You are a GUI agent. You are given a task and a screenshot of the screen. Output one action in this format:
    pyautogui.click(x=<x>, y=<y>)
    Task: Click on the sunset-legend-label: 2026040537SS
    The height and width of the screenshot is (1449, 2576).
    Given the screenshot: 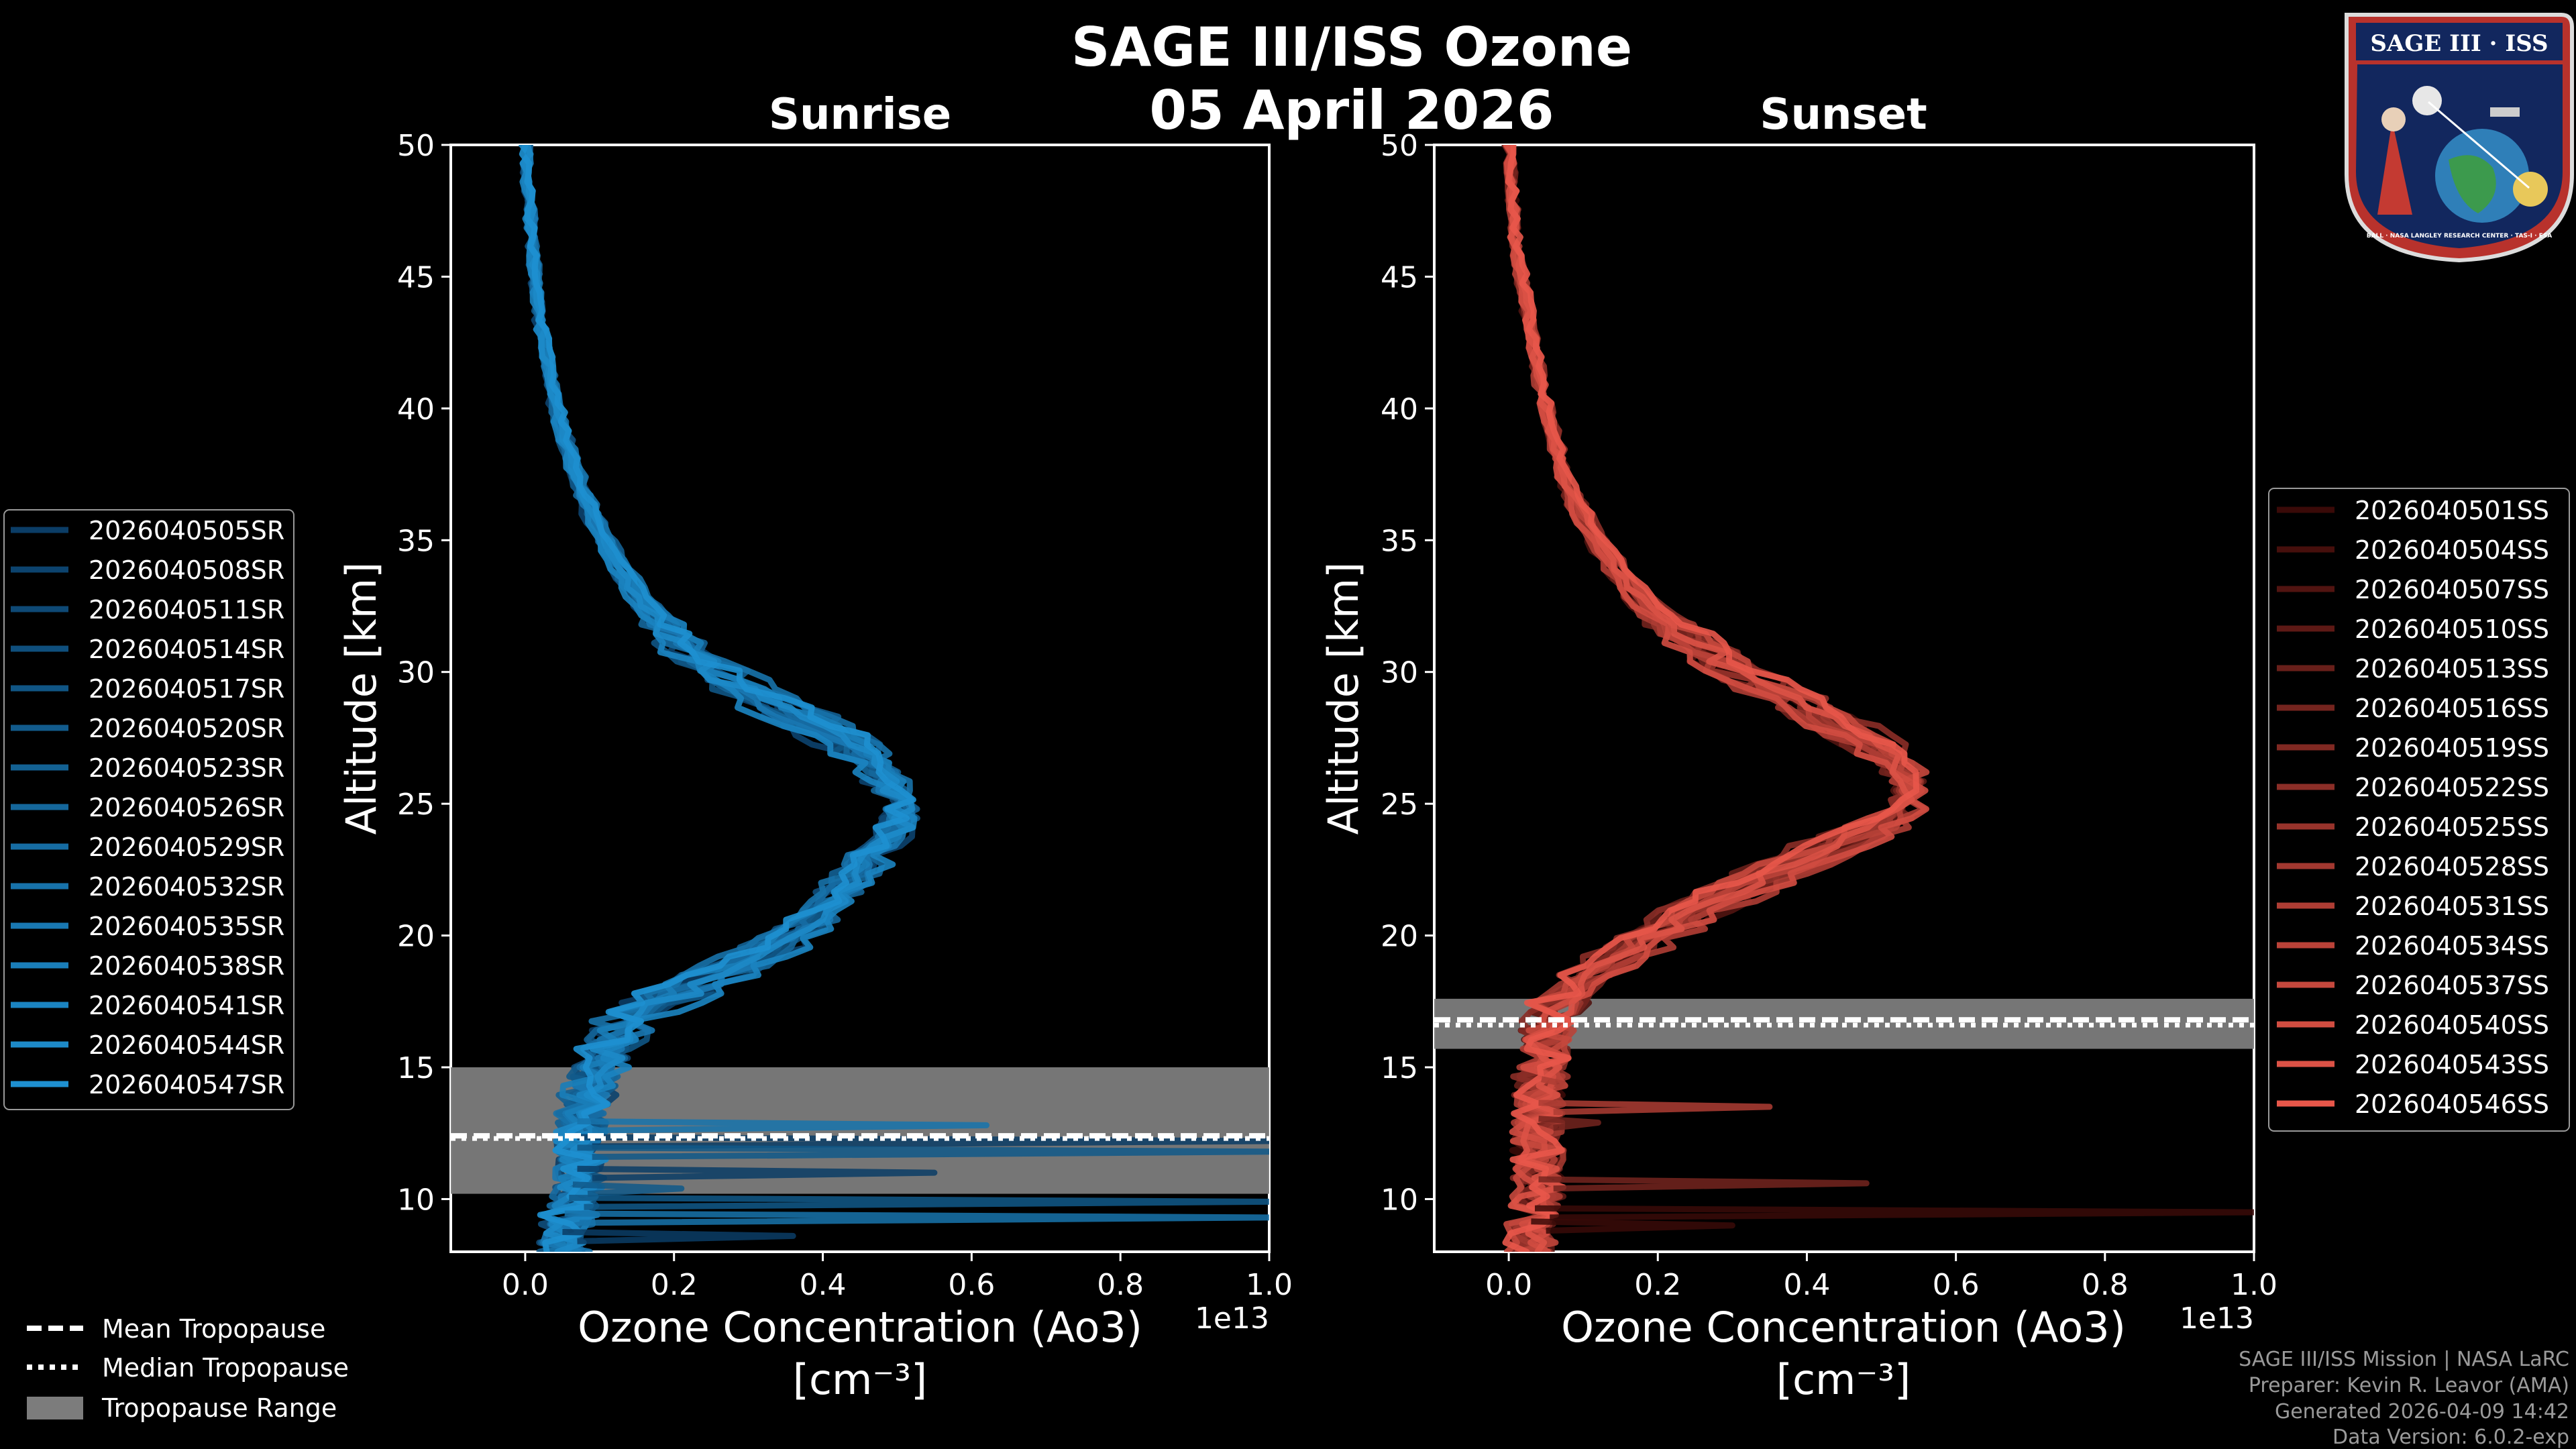 What is the action you would take?
    pyautogui.click(x=2452, y=985)
    